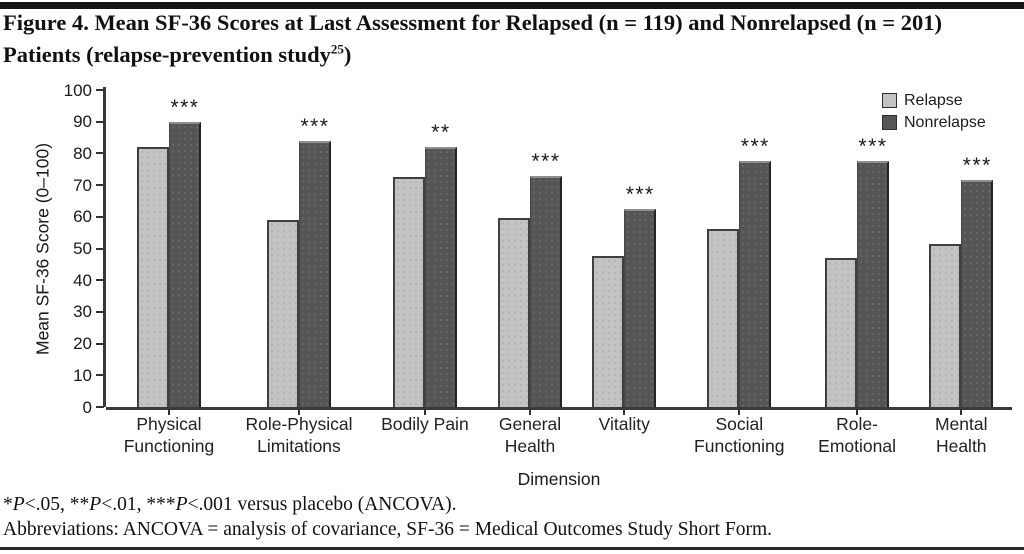  I want to click on legend-label: Relapse, so click(933, 100).